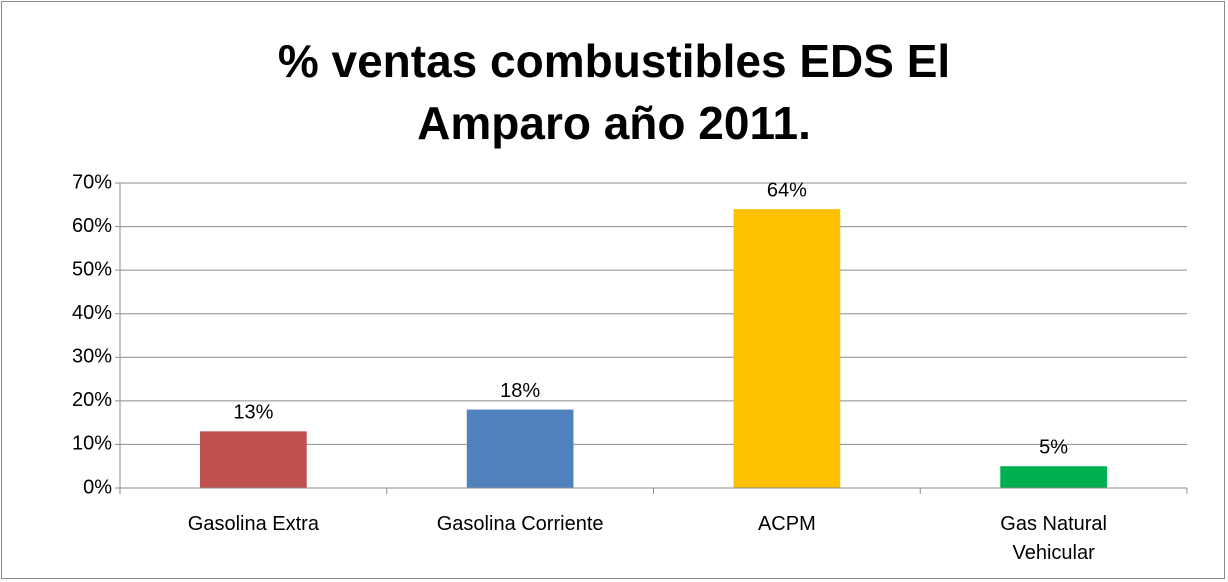 The width and height of the screenshot is (1228, 582). Describe the element at coordinates (92, 357) in the screenshot. I see `y-tick-label: 30%` at that location.